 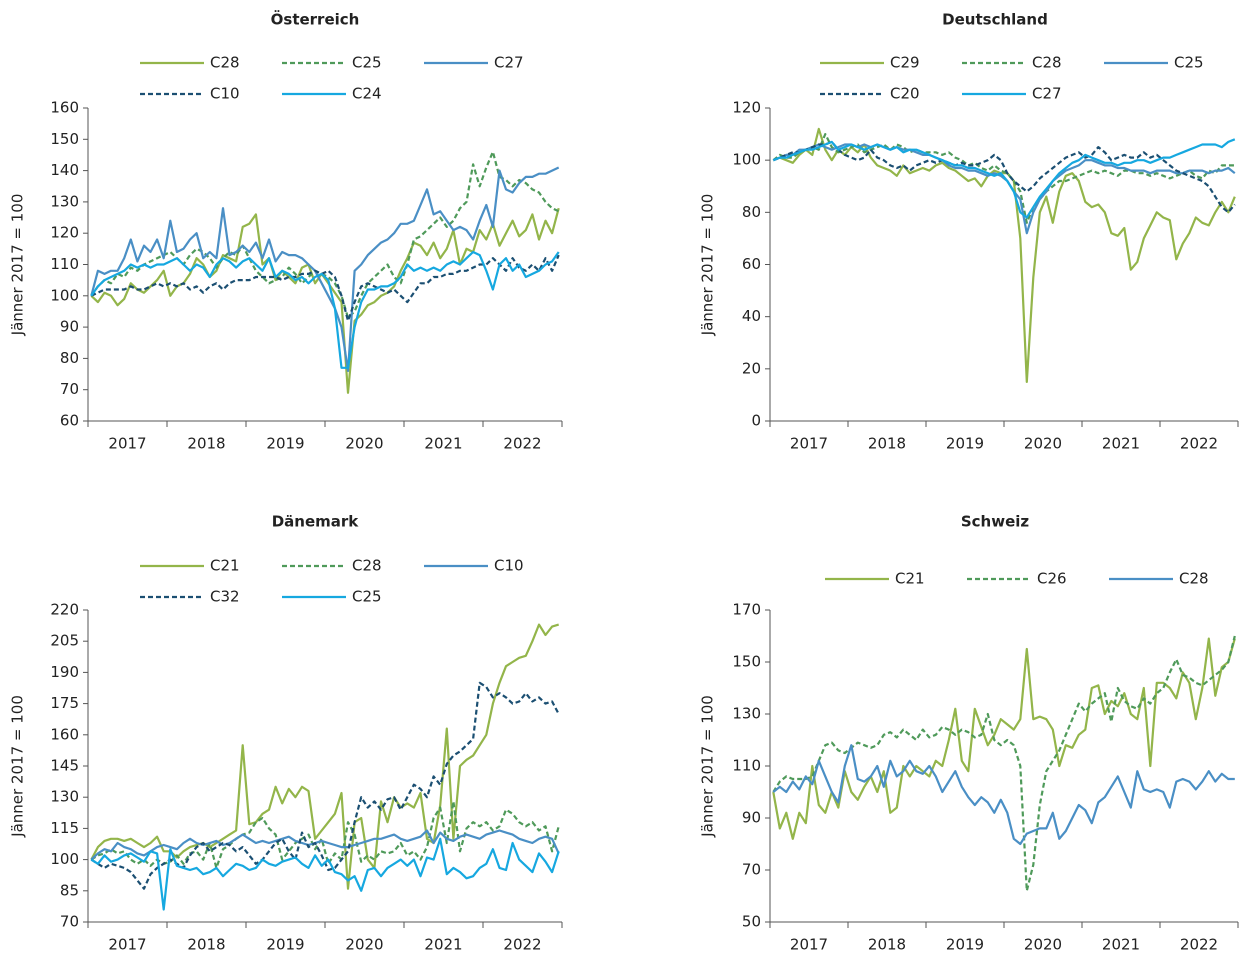 I want to click on legend-label: C24, so click(x=367, y=94).